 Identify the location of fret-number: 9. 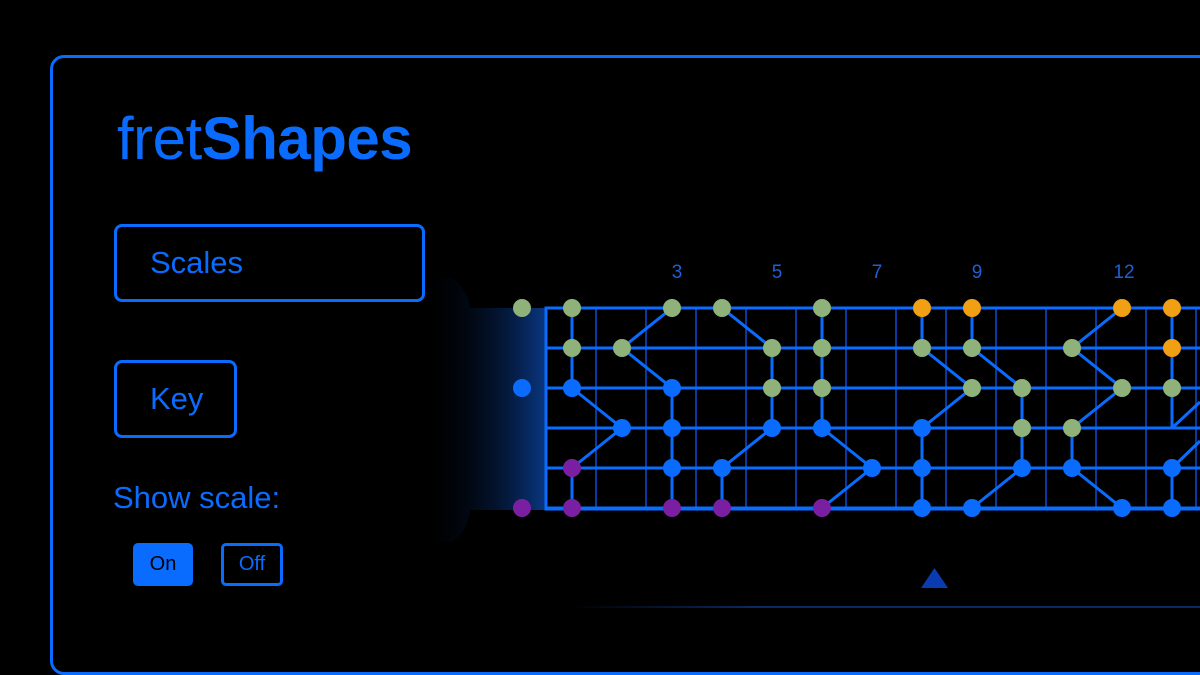
(977, 272).